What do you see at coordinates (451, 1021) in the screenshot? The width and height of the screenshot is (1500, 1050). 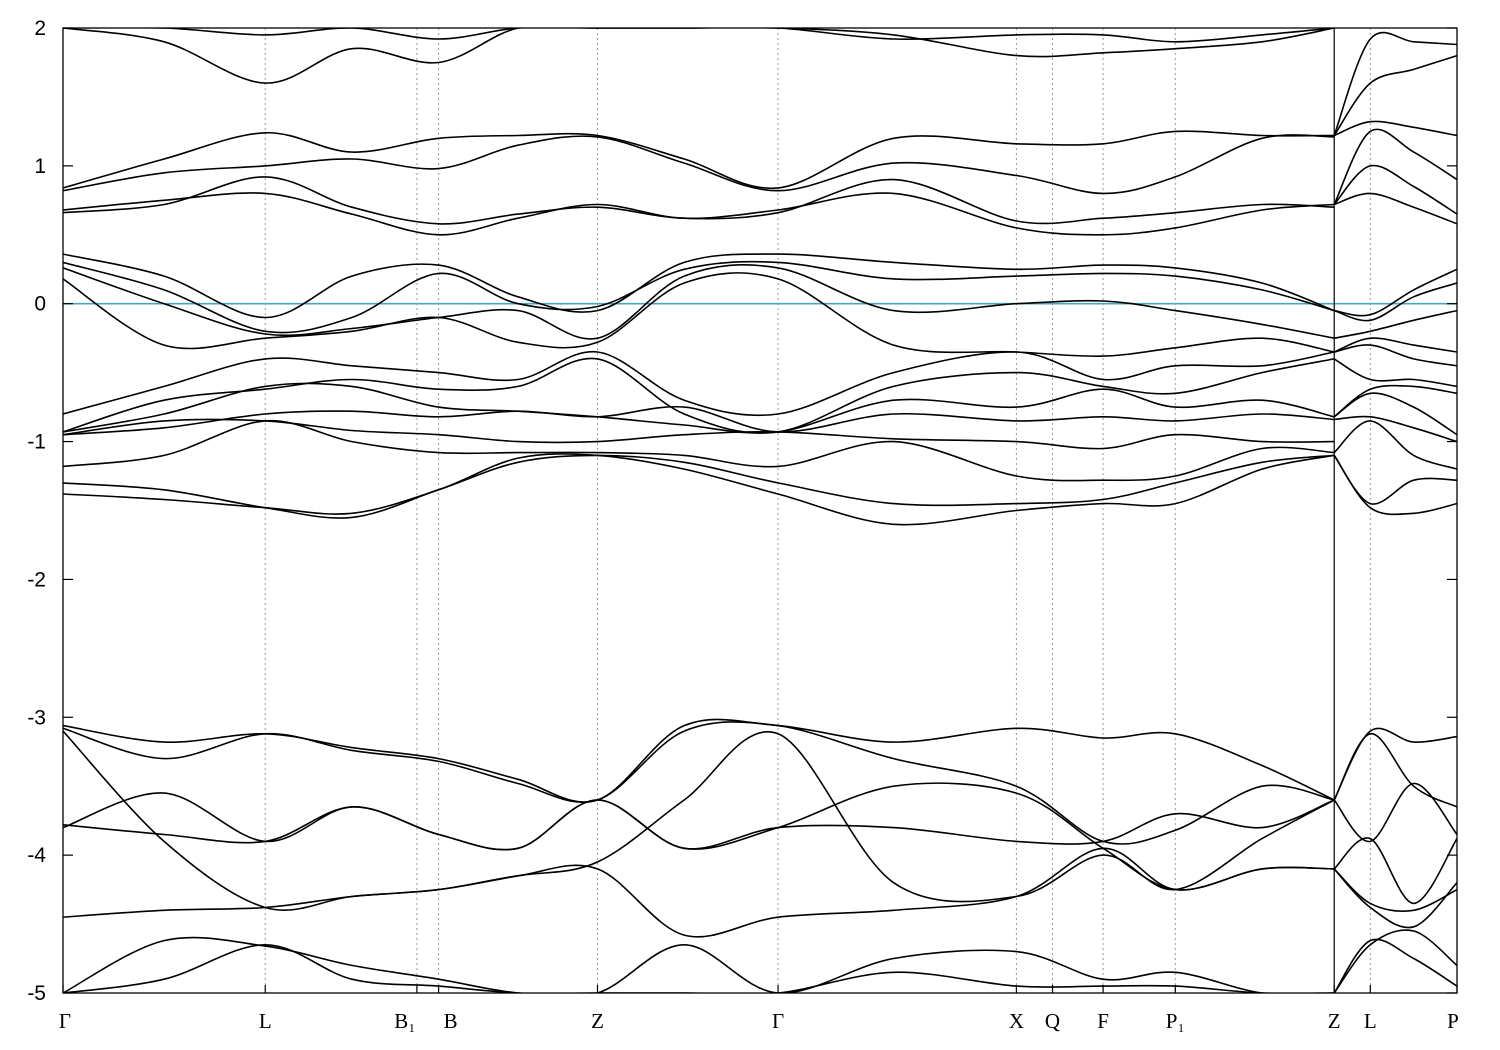 I see `xtick-label: B` at bounding box center [451, 1021].